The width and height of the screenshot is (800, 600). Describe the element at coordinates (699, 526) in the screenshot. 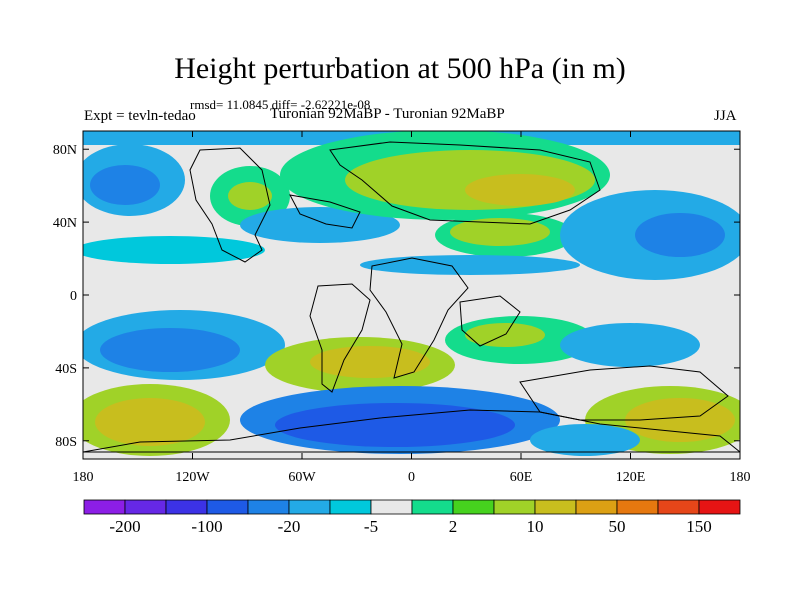

I see `colorbar-label: 150` at that location.